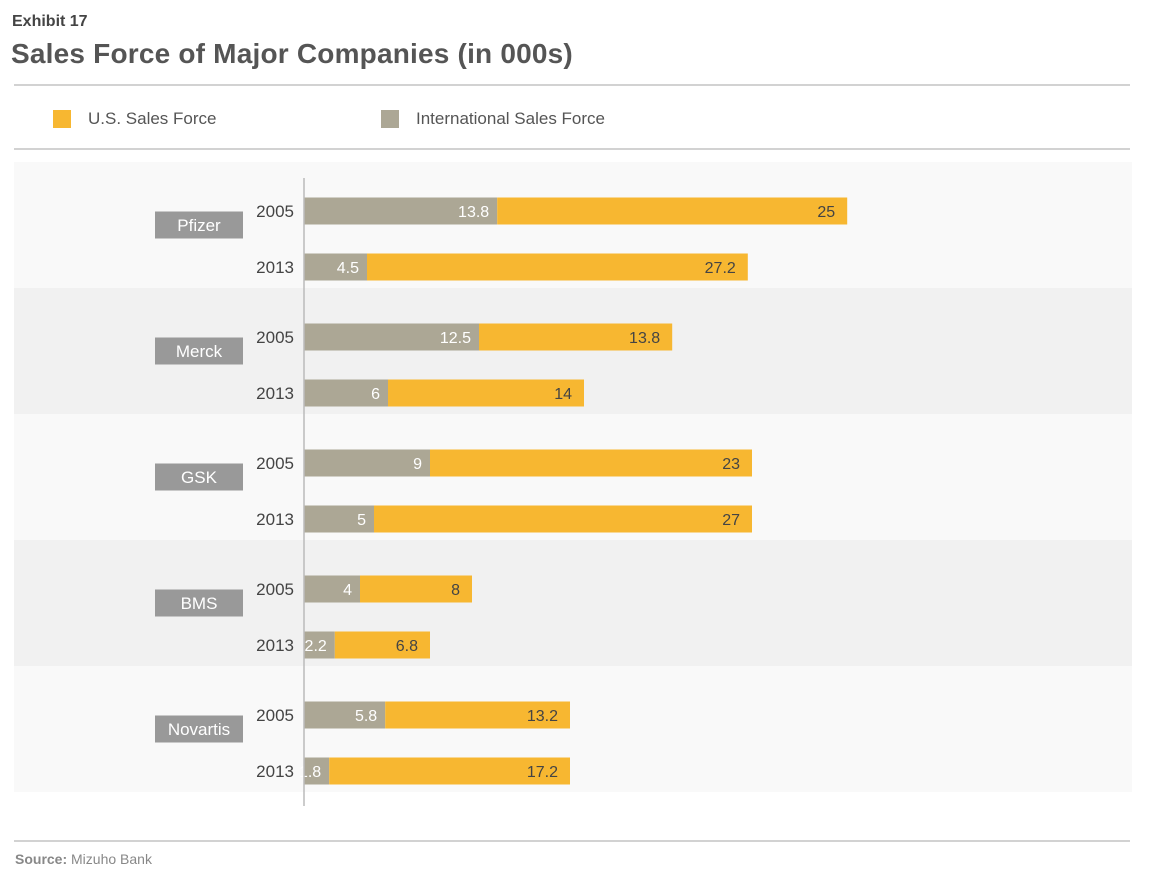 Image resolution: width=1150 pixels, height=882 pixels. What do you see at coordinates (542, 716) in the screenshot?
I see `data-label-us: 13.2` at bounding box center [542, 716].